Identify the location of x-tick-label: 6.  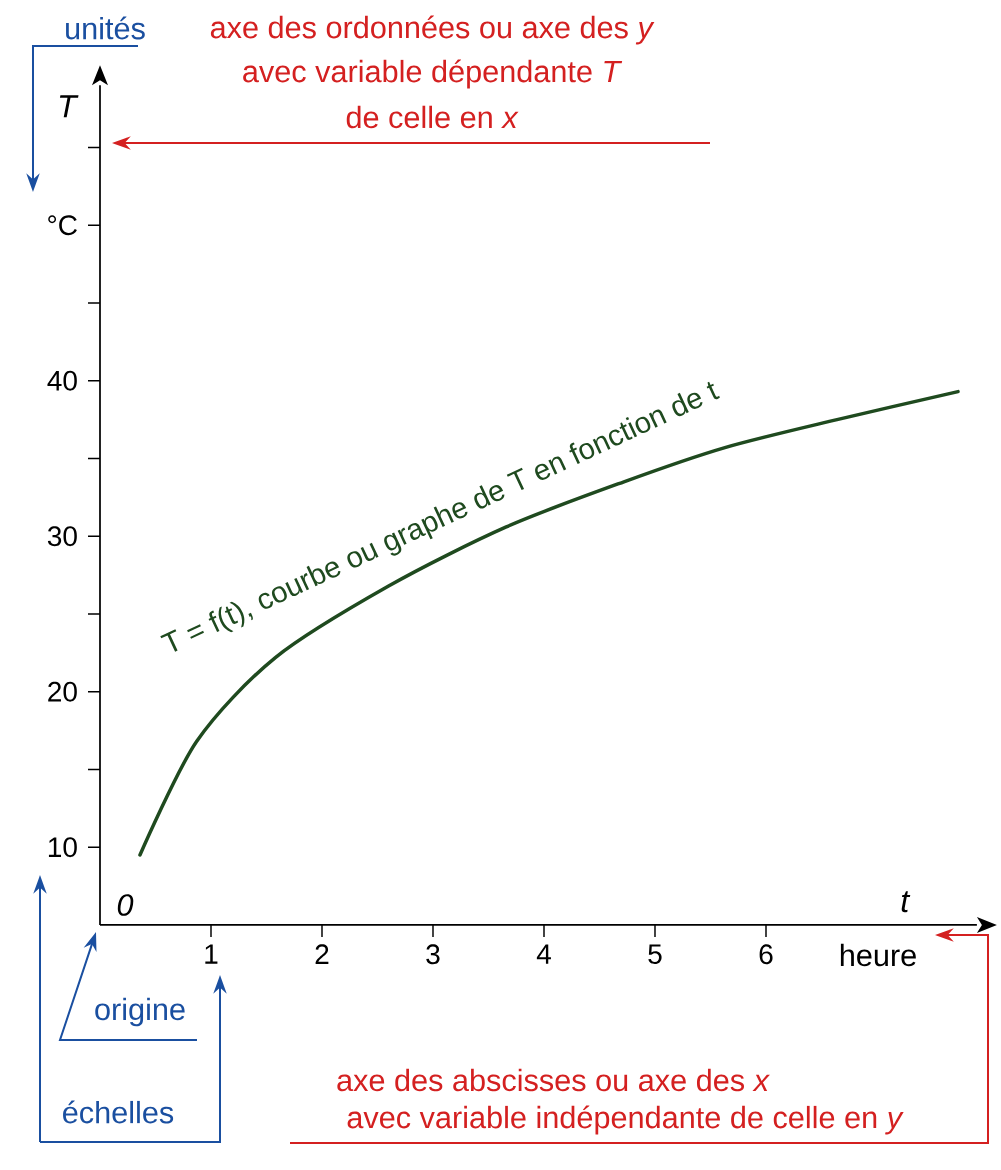
(766, 954).